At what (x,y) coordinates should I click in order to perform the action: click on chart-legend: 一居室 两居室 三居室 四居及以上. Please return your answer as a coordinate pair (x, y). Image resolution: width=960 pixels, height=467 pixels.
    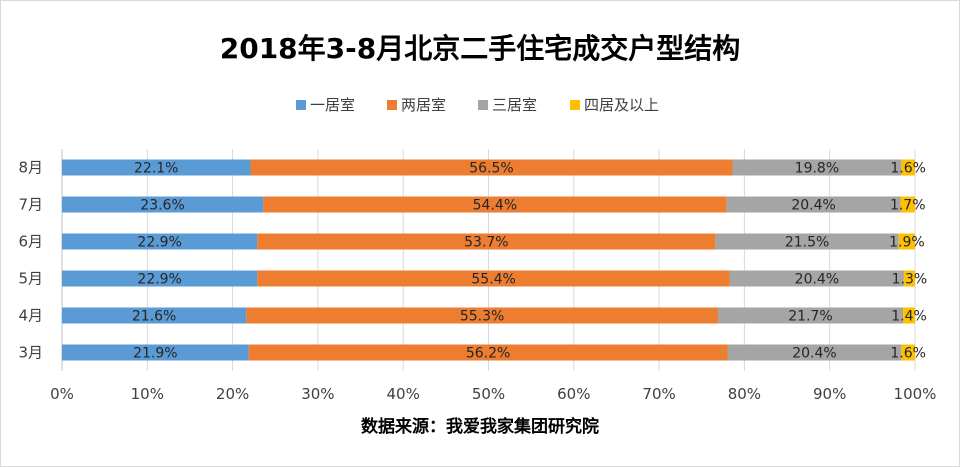
    Looking at the image, I should click on (477, 105).